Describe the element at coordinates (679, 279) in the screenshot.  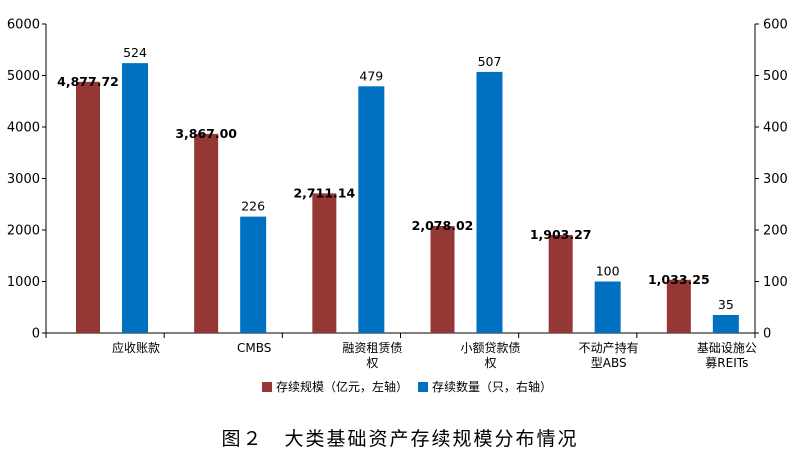
I see `data-label-scale: 1,033.25` at that location.